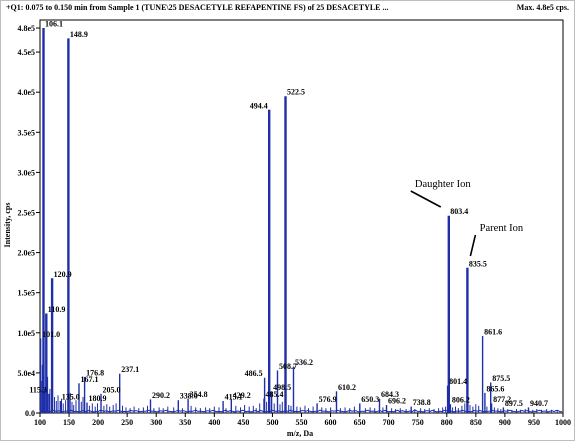 This screenshot has height=441, width=575. I want to click on peak-label-508.7: 508.7, so click(288, 366).